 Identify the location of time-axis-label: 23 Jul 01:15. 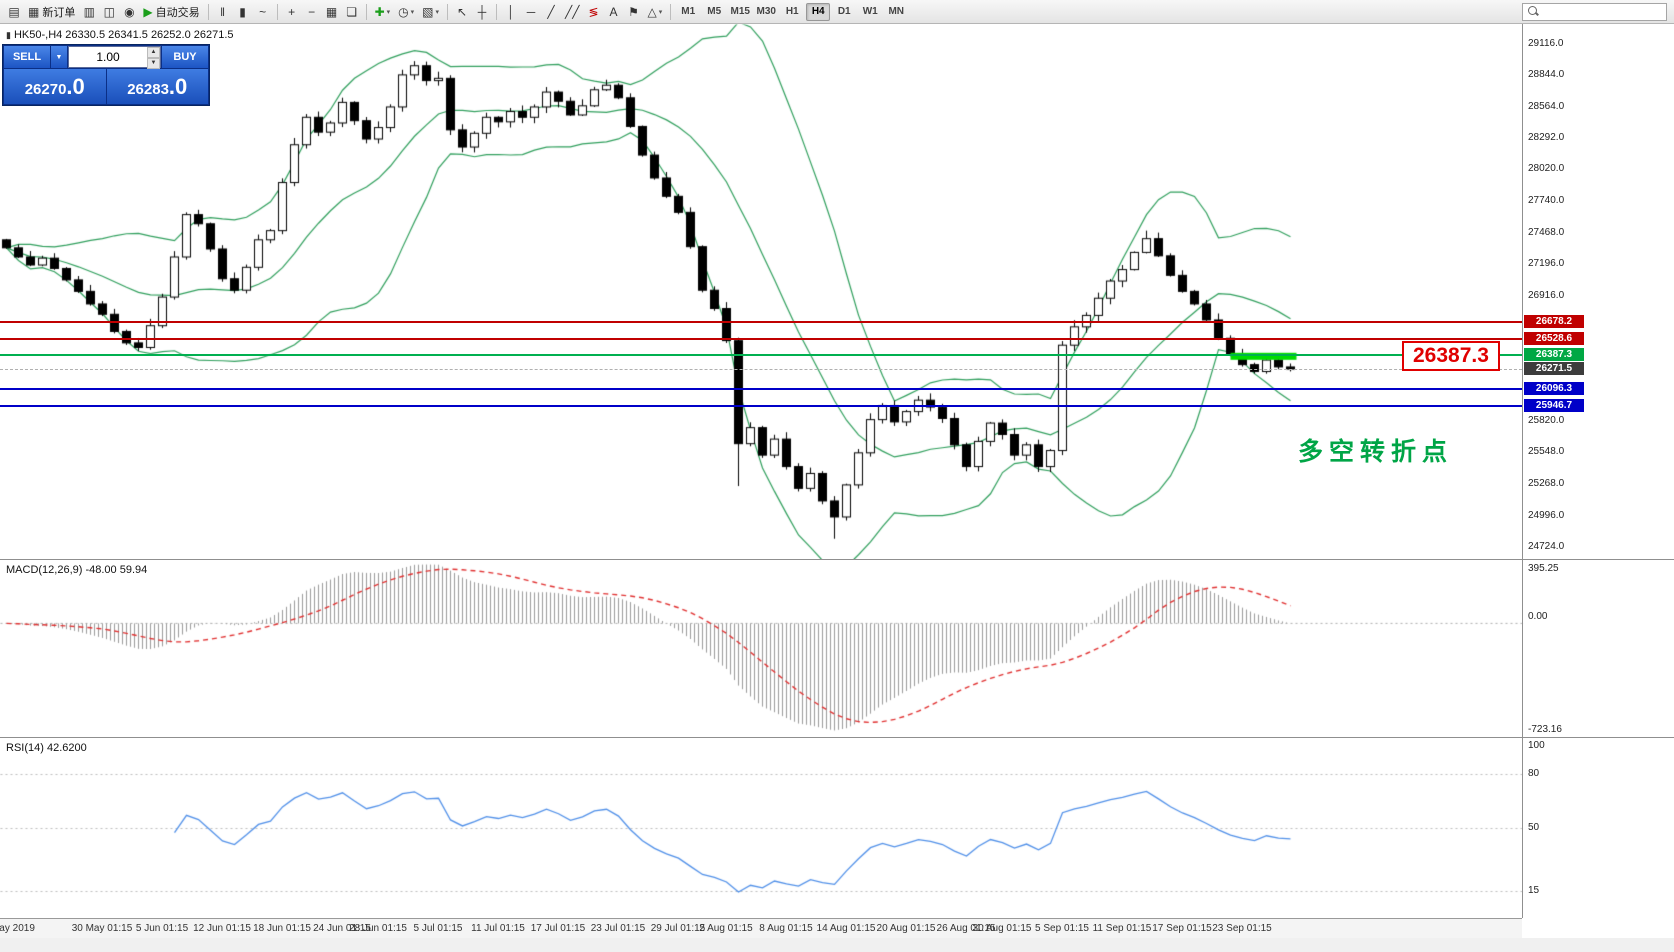
(618, 928).